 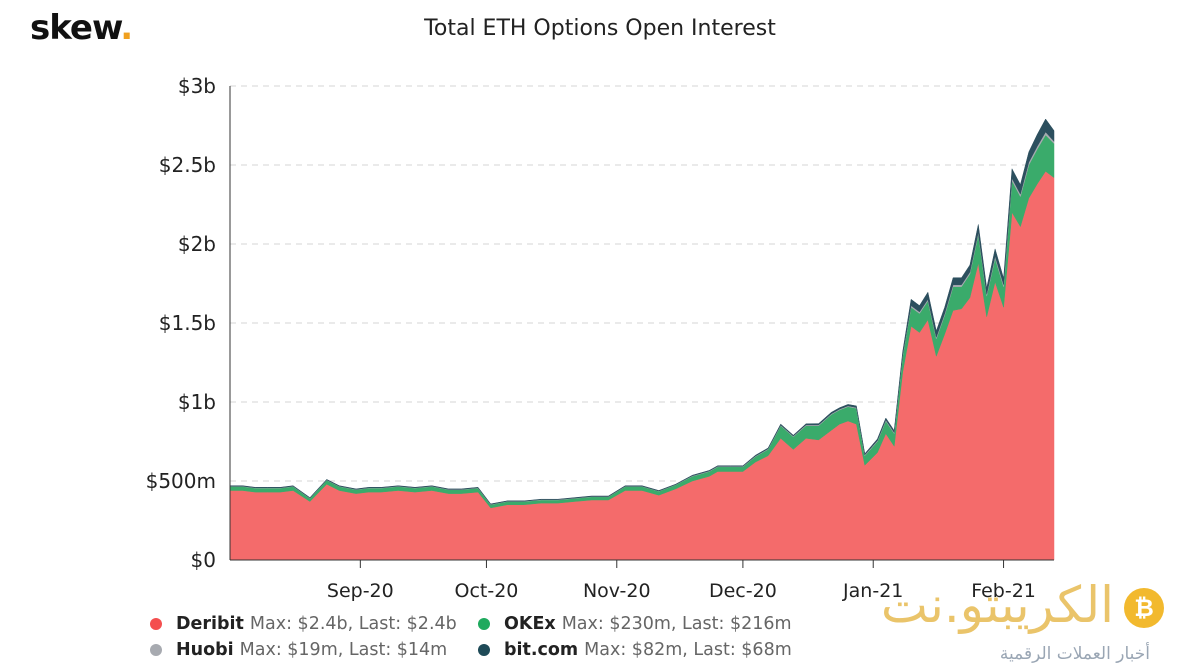 I want to click on legend-item-bitcom: bit.com Max: $82m, Last: $68m, so click(x=635, y=650).